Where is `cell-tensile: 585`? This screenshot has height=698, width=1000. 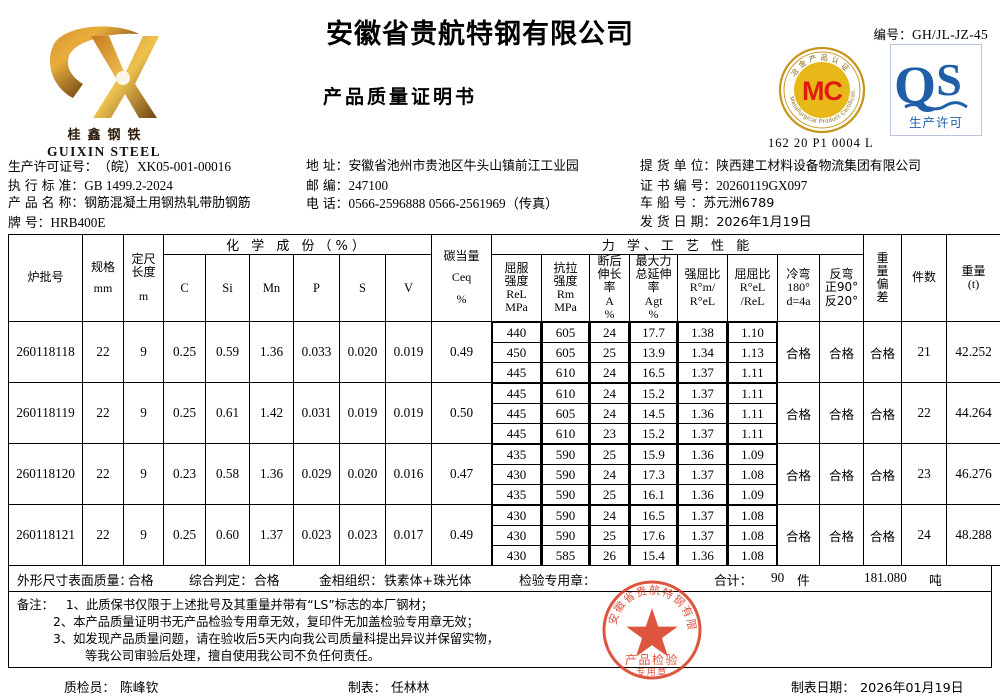
cell-tensile: 585 is located at coordinates (566, 556).